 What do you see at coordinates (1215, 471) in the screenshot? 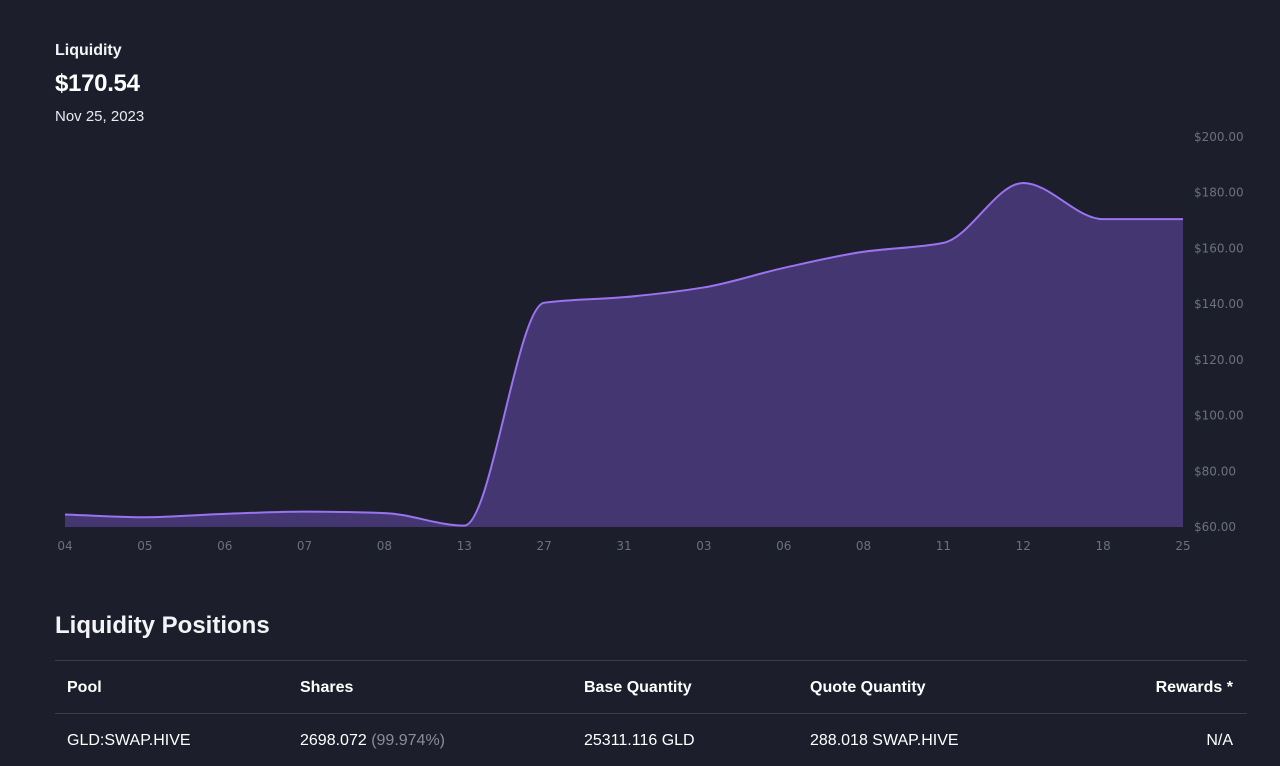
I see `y-tick-label: $80.00` at bounding box center [1215, 471].